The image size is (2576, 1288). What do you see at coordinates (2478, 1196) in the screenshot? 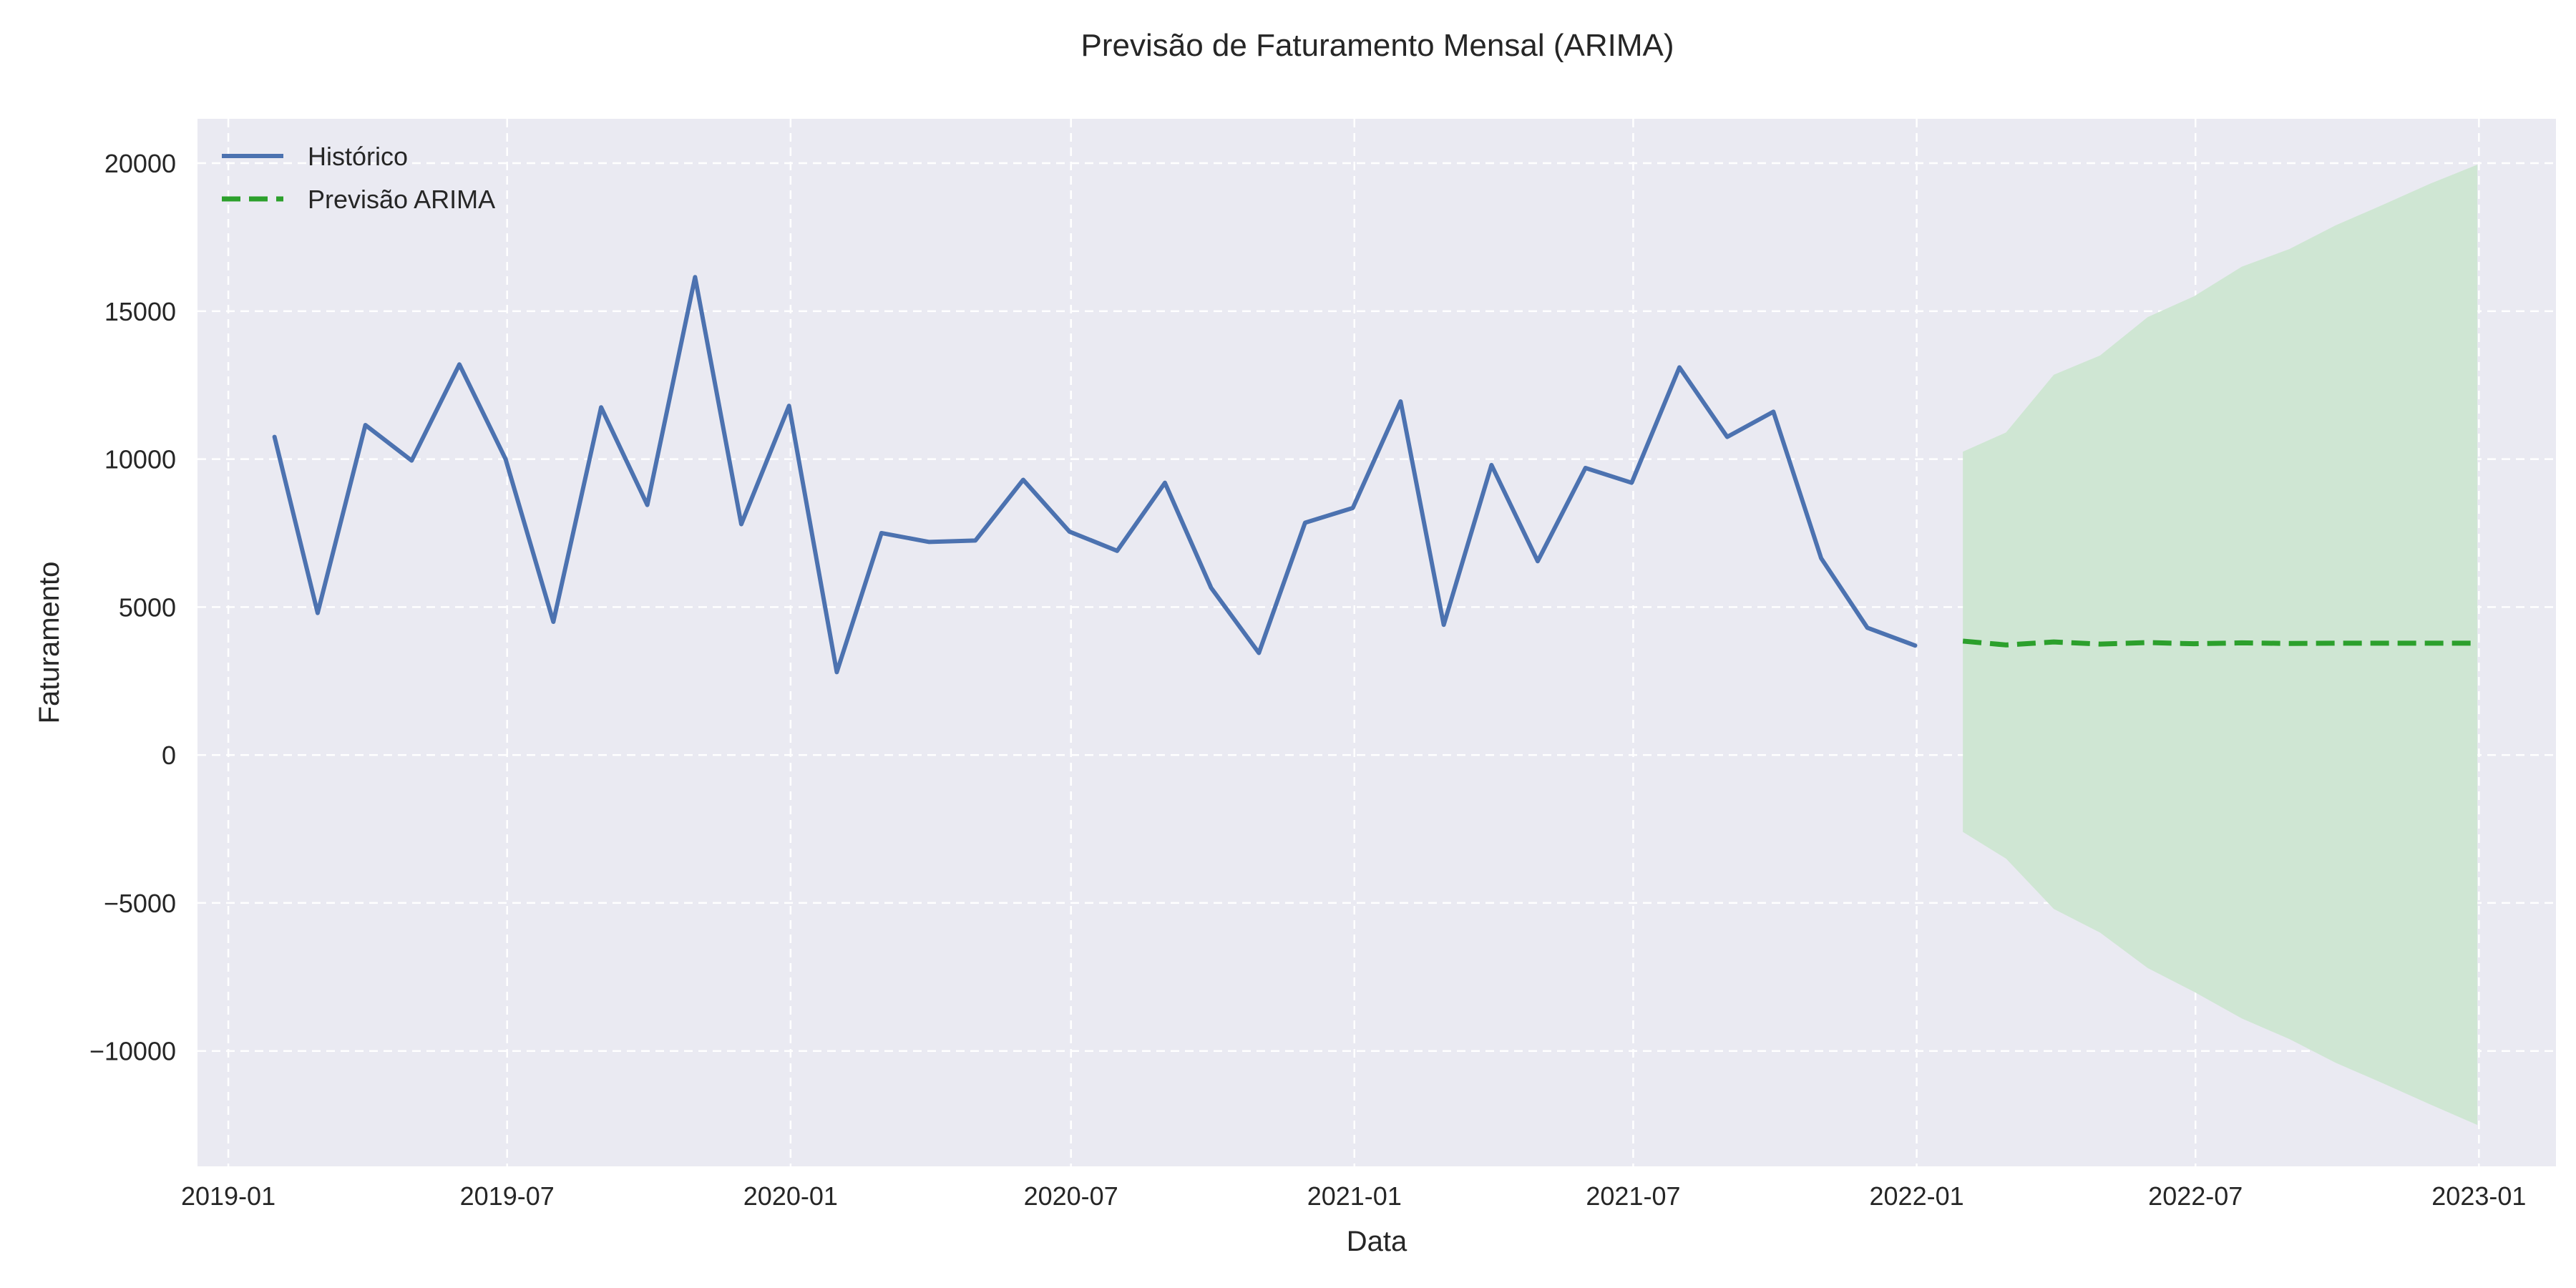
I see `x-tick-label: 2023-01` at bounding box center [2478, 1196].